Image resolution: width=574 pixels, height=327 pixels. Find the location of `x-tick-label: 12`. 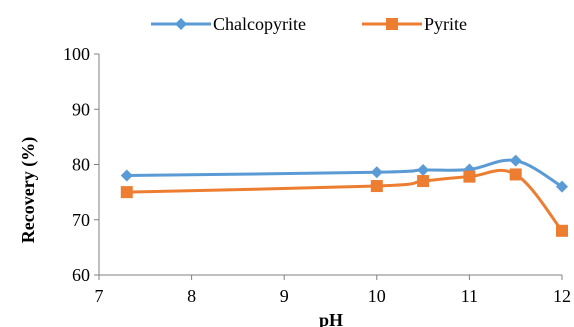

x-tick-label: 12 is located at coordinates (562, 296).